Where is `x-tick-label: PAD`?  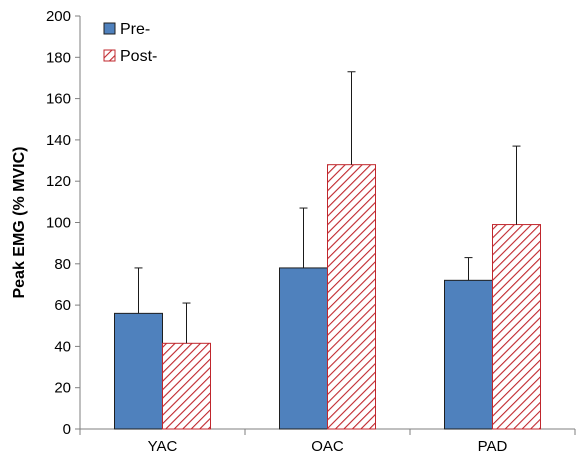
x-tick-label: PAD is located at coordinates (493, 446).